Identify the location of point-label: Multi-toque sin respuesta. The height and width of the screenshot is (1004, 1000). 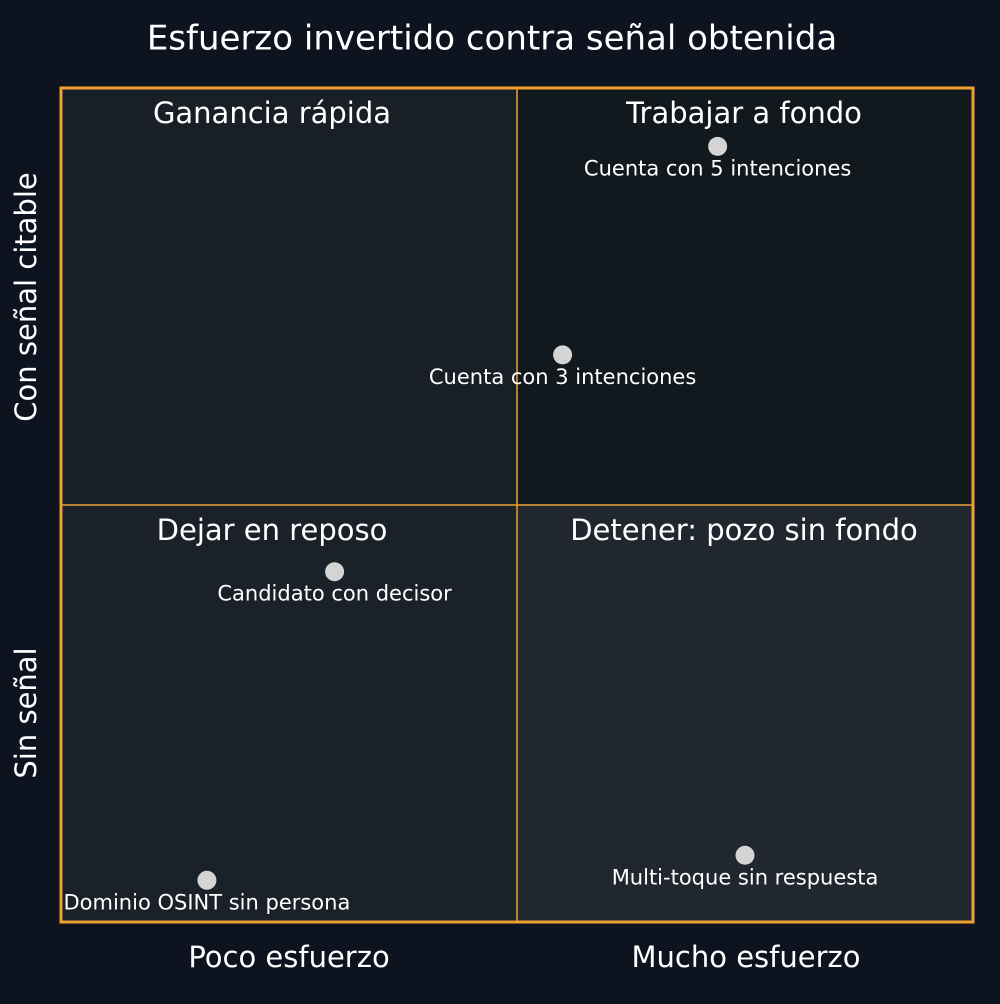
(745, 877).